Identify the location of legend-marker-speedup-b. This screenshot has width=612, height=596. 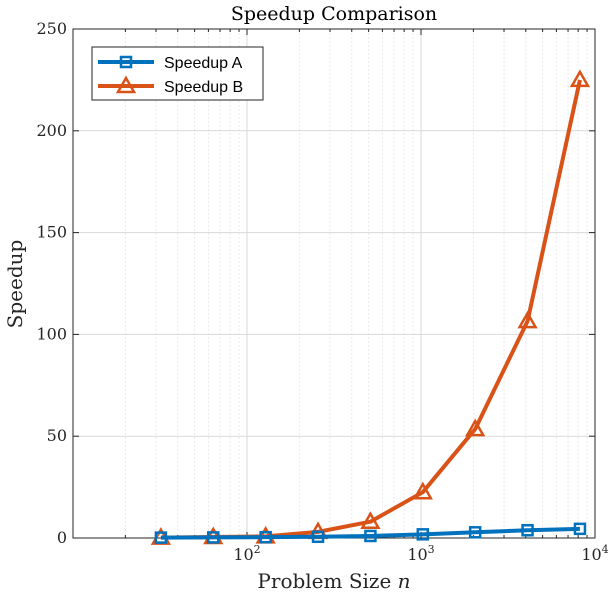
(126, 84).